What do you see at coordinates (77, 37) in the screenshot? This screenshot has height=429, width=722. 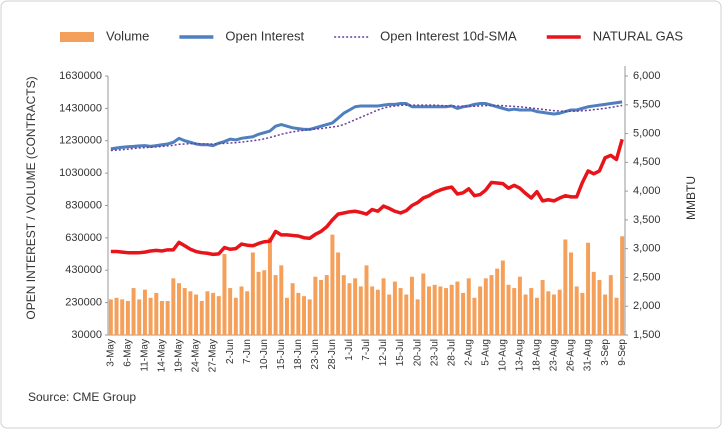 I see `legend-swatch` at bounding box center [77, 37].